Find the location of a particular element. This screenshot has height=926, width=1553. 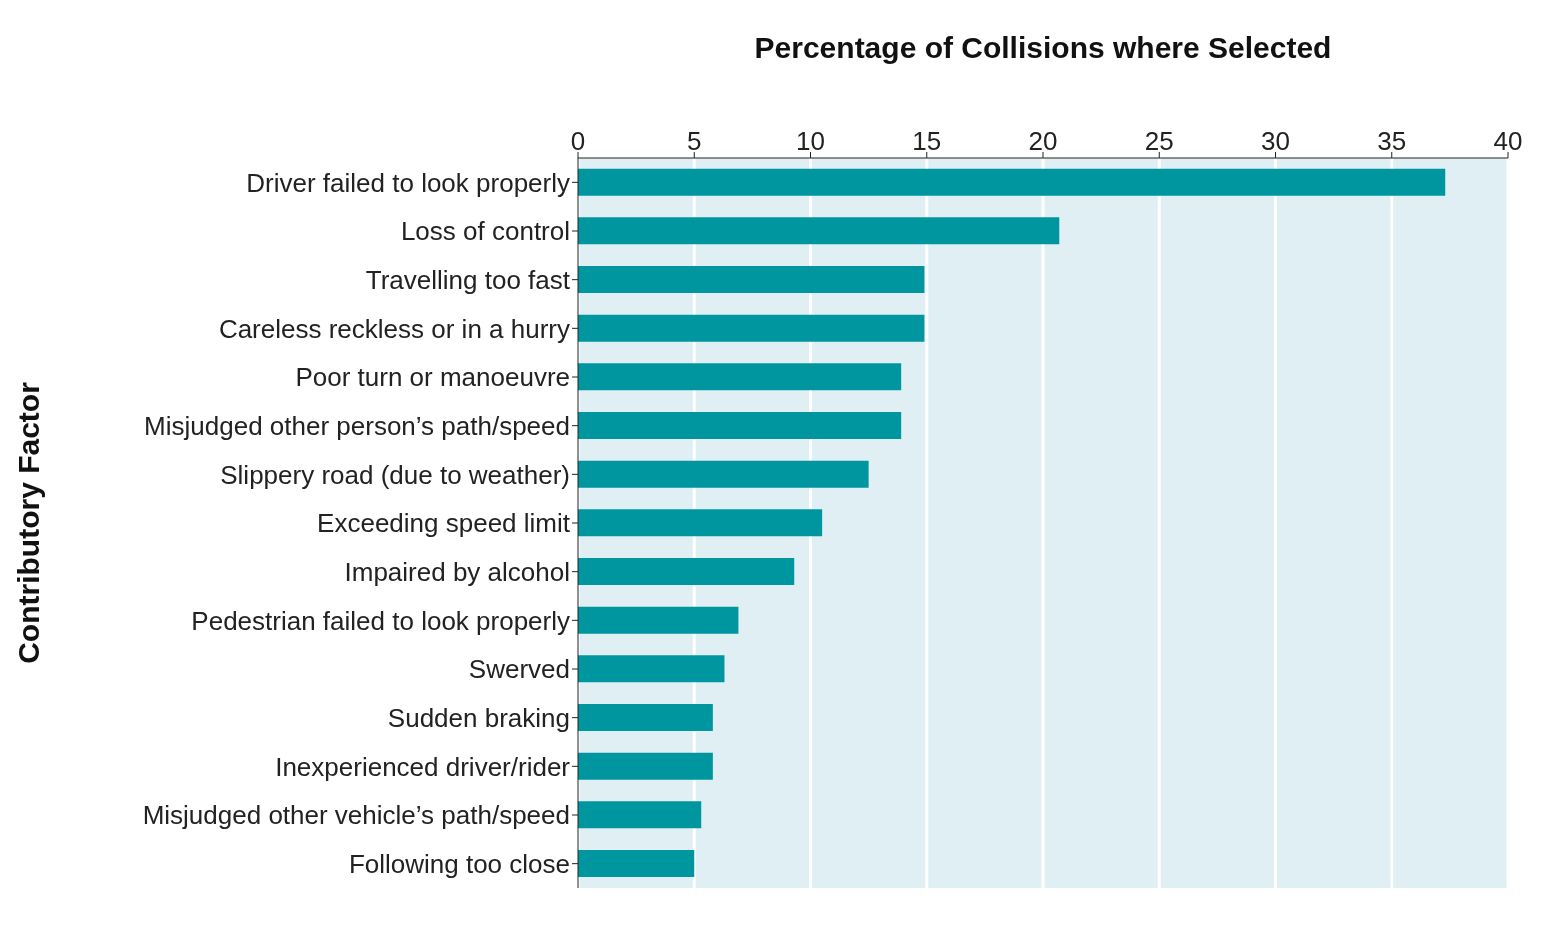

x-tick-label: 20 is located at coordinates (1043, 141).